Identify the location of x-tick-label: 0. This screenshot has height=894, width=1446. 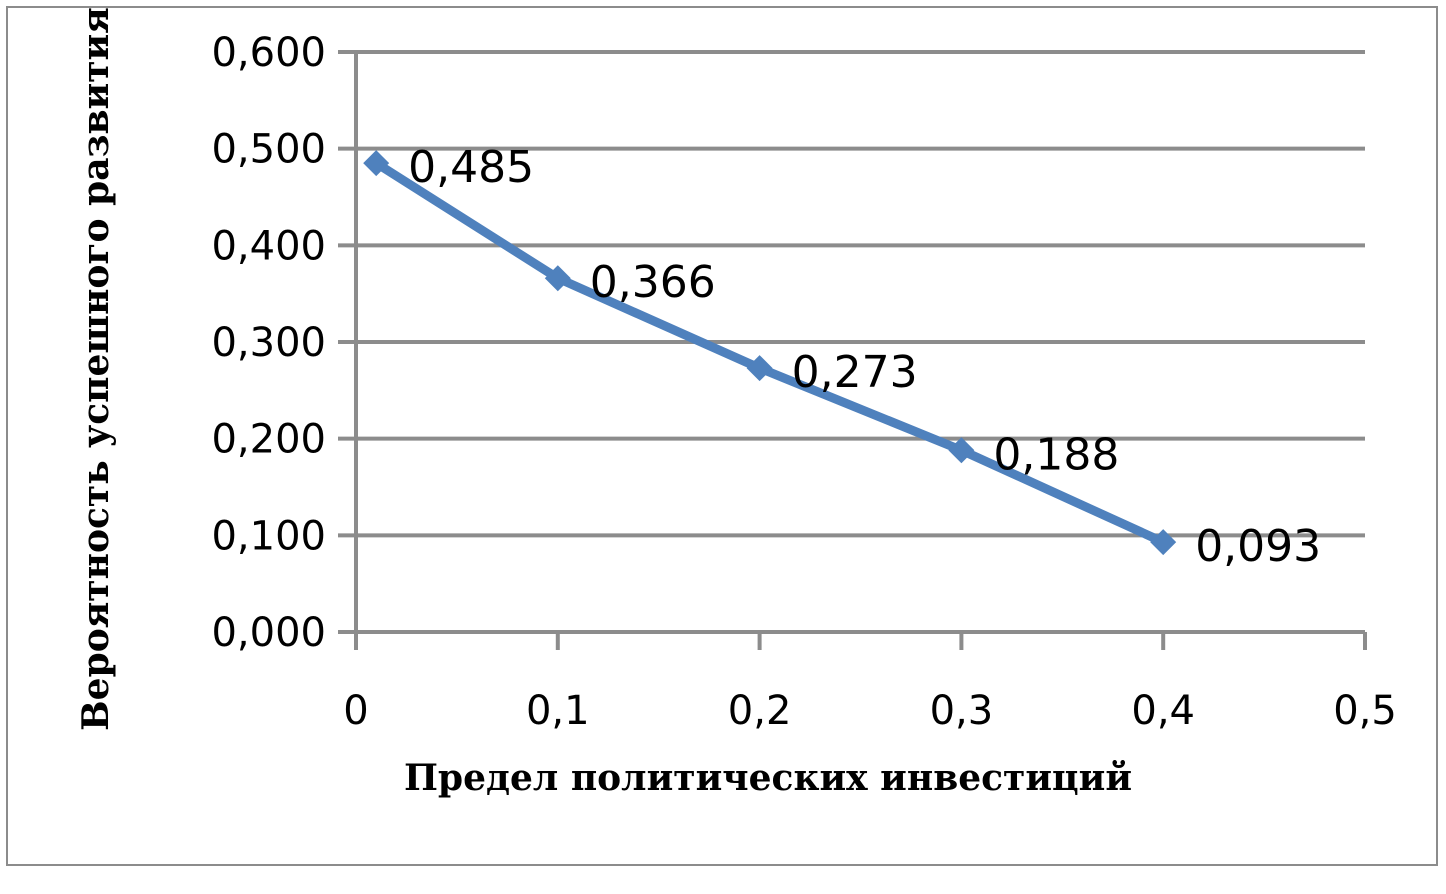
(355, 711).